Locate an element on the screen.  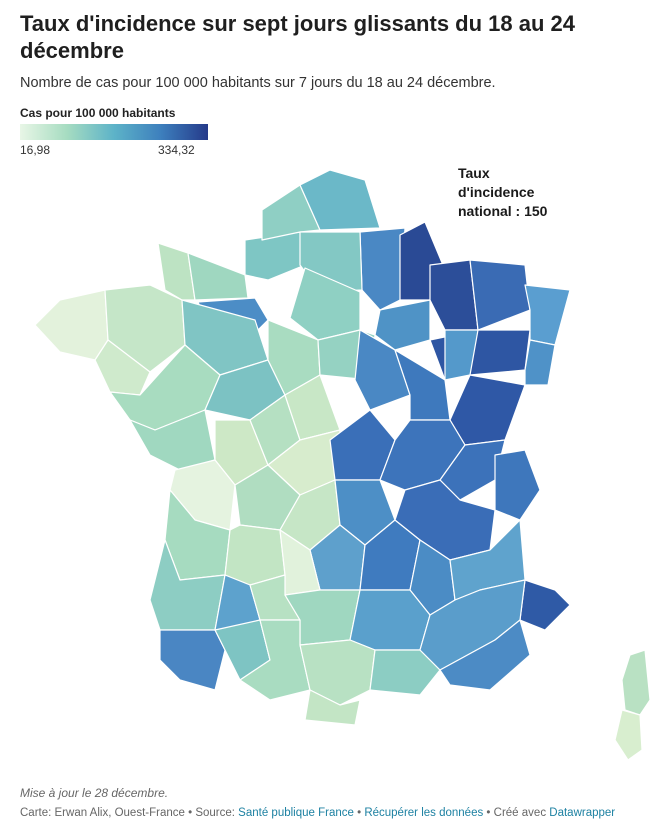
region-moselle is located at coordinates (500, 295).